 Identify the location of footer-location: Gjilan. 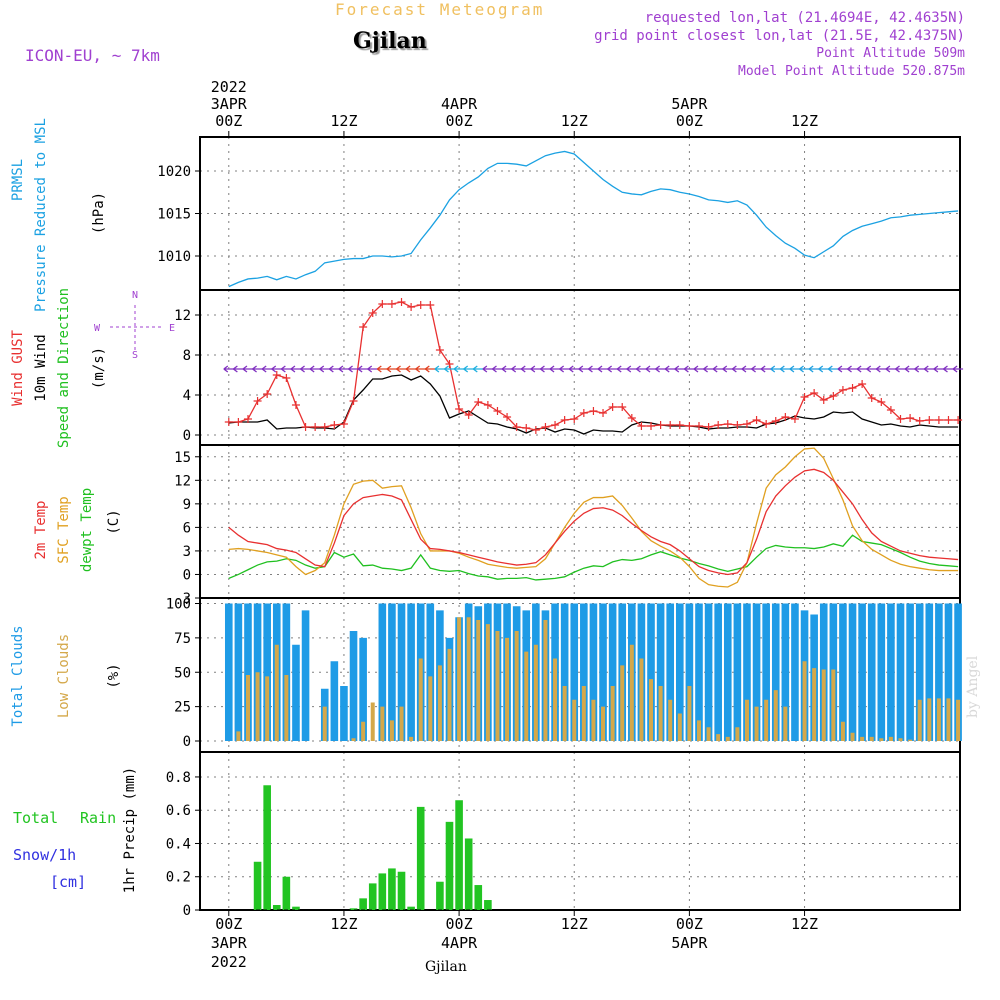
(446, 967).